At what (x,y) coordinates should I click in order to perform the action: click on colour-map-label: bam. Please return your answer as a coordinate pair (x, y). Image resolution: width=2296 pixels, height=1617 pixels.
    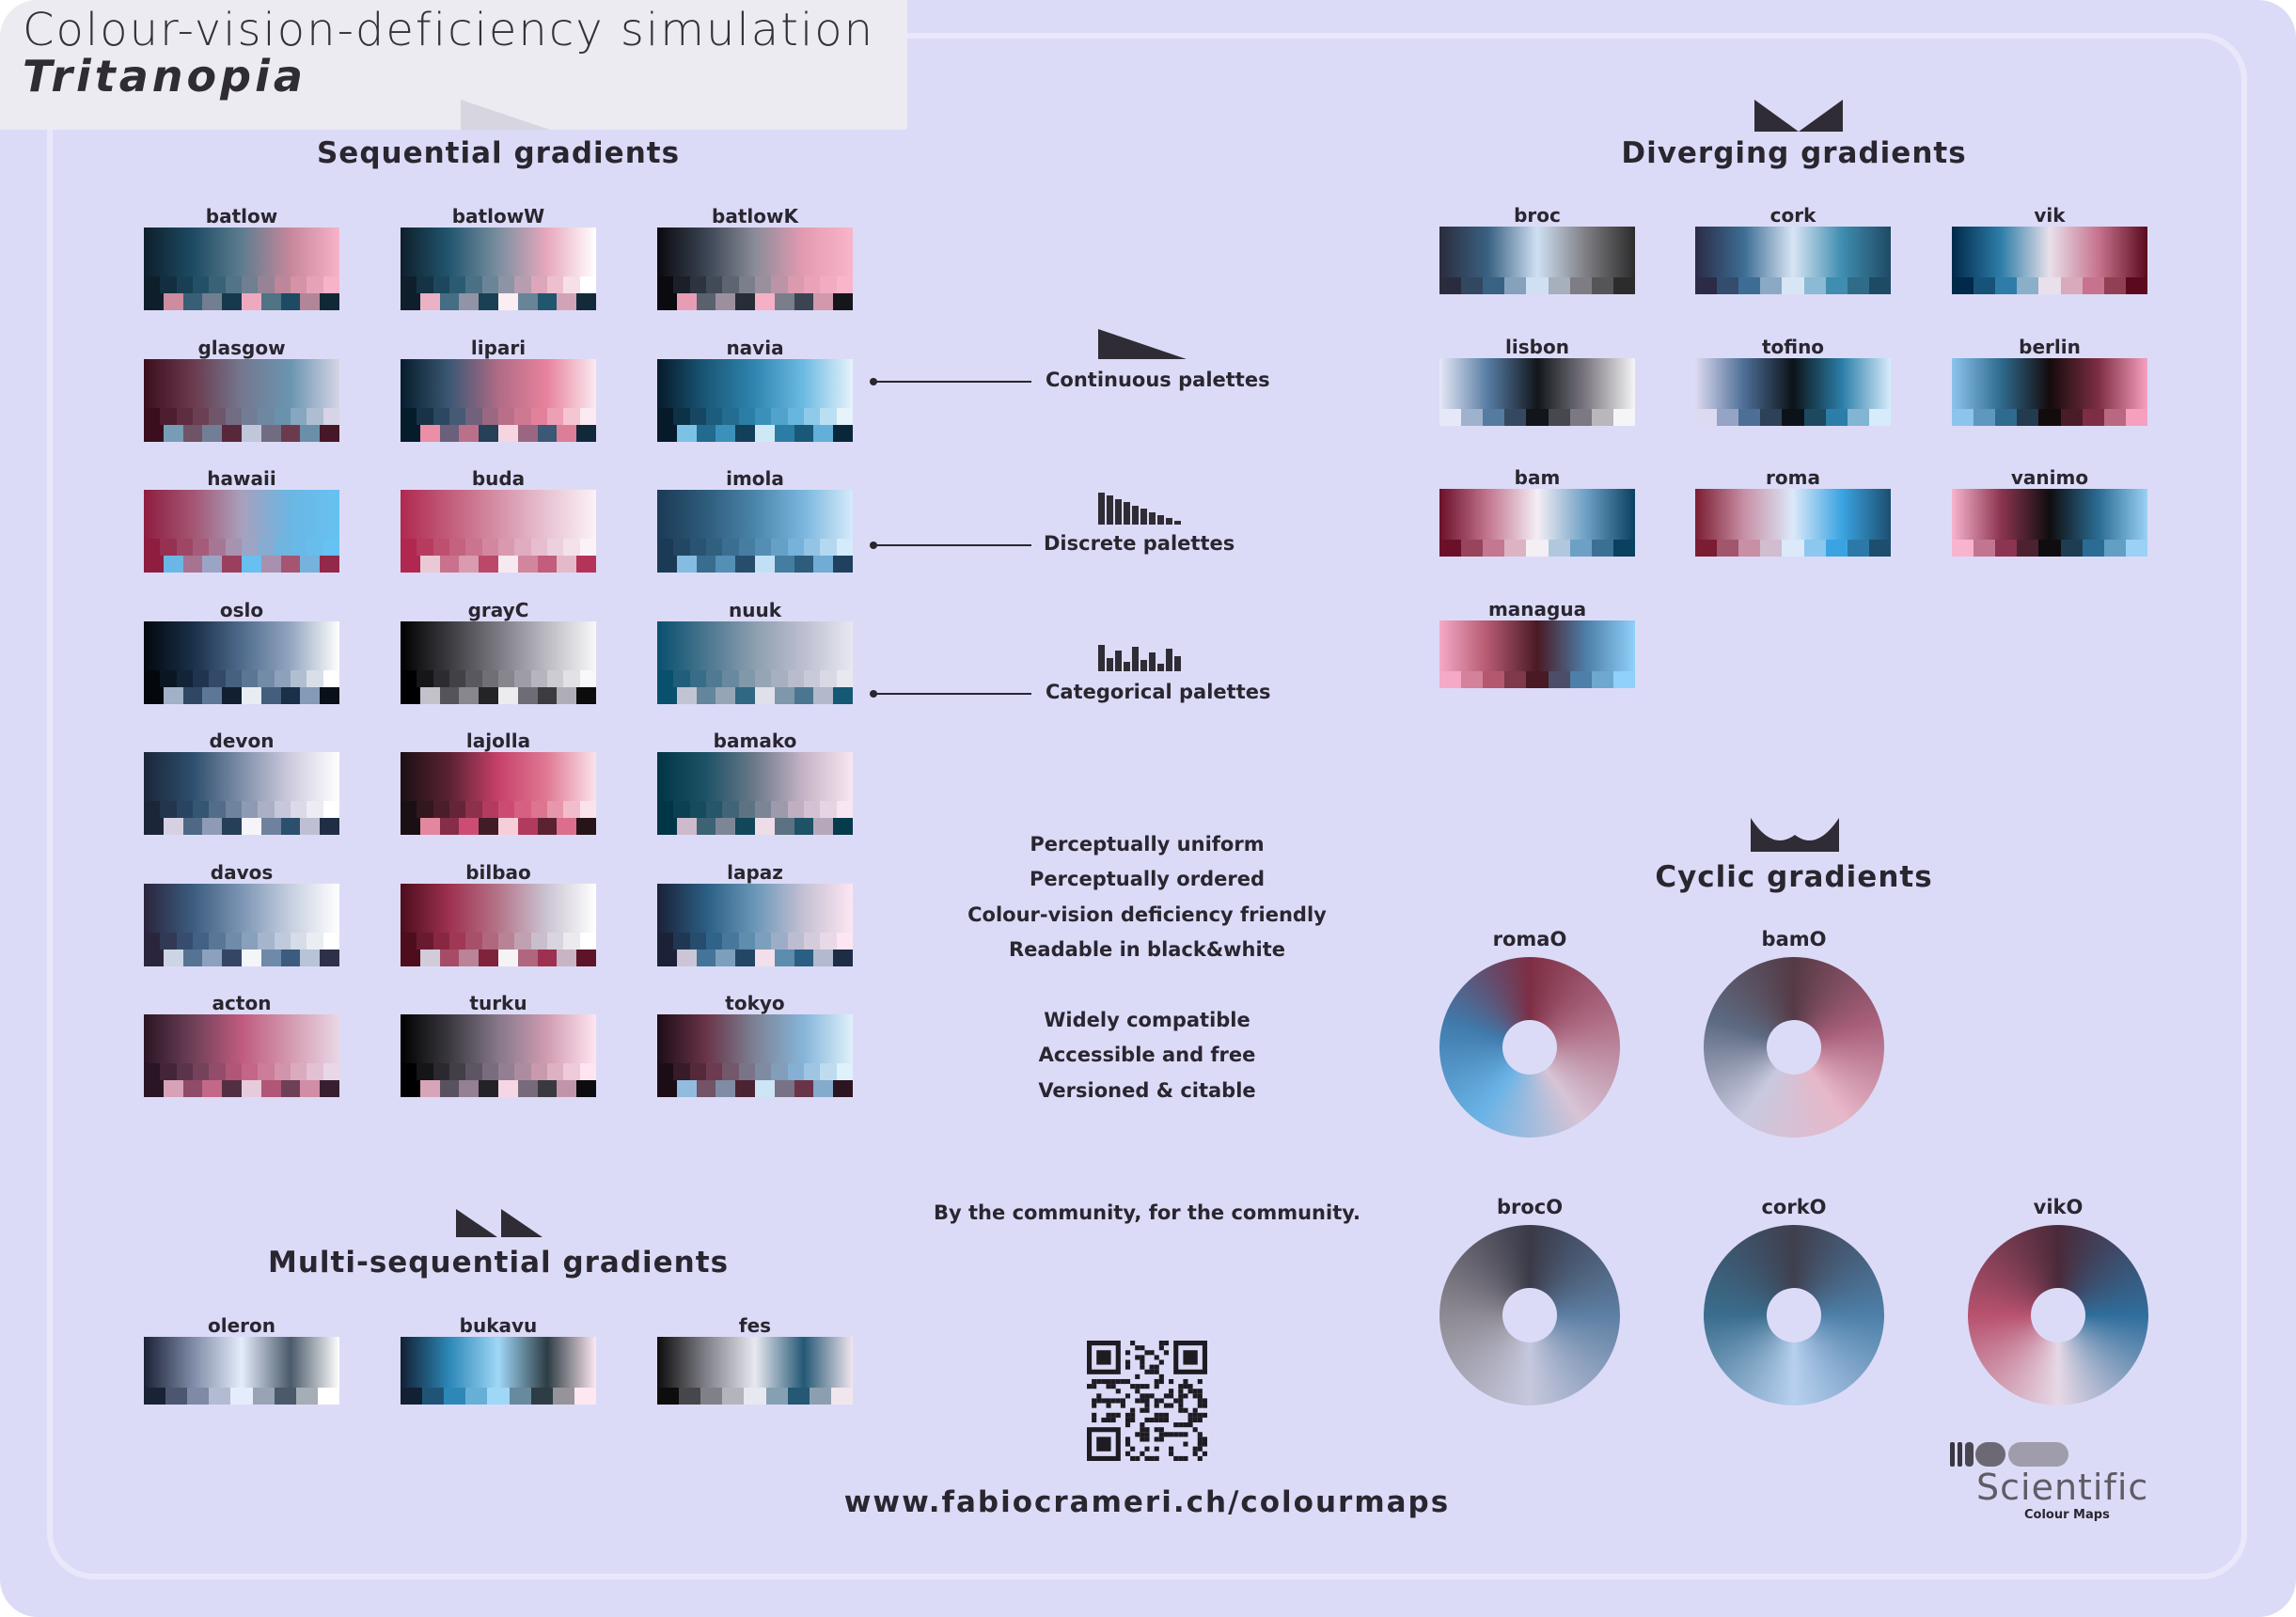
    Looking at the image, I should click on (1538, 477).